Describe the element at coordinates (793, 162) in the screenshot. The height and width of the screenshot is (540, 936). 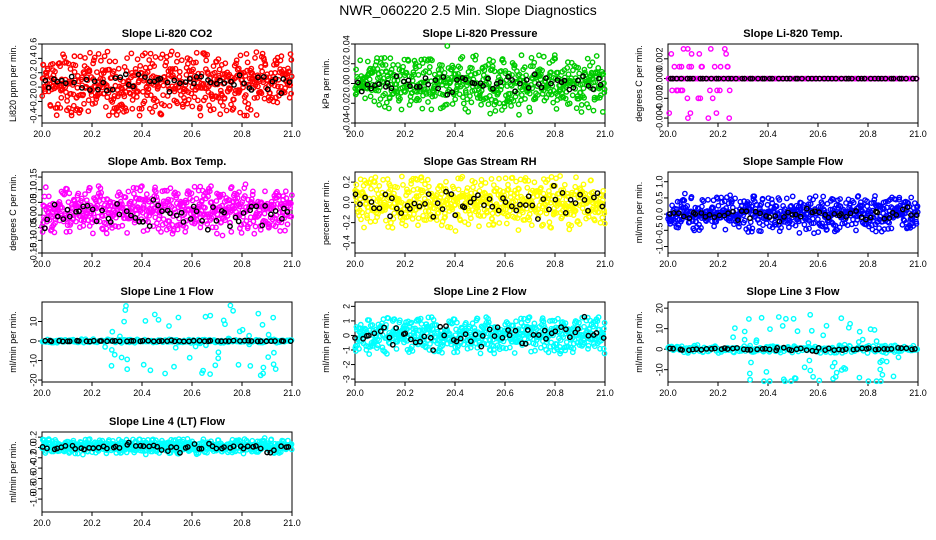
I see `panel-title: Slope Sample Flow` at that location.